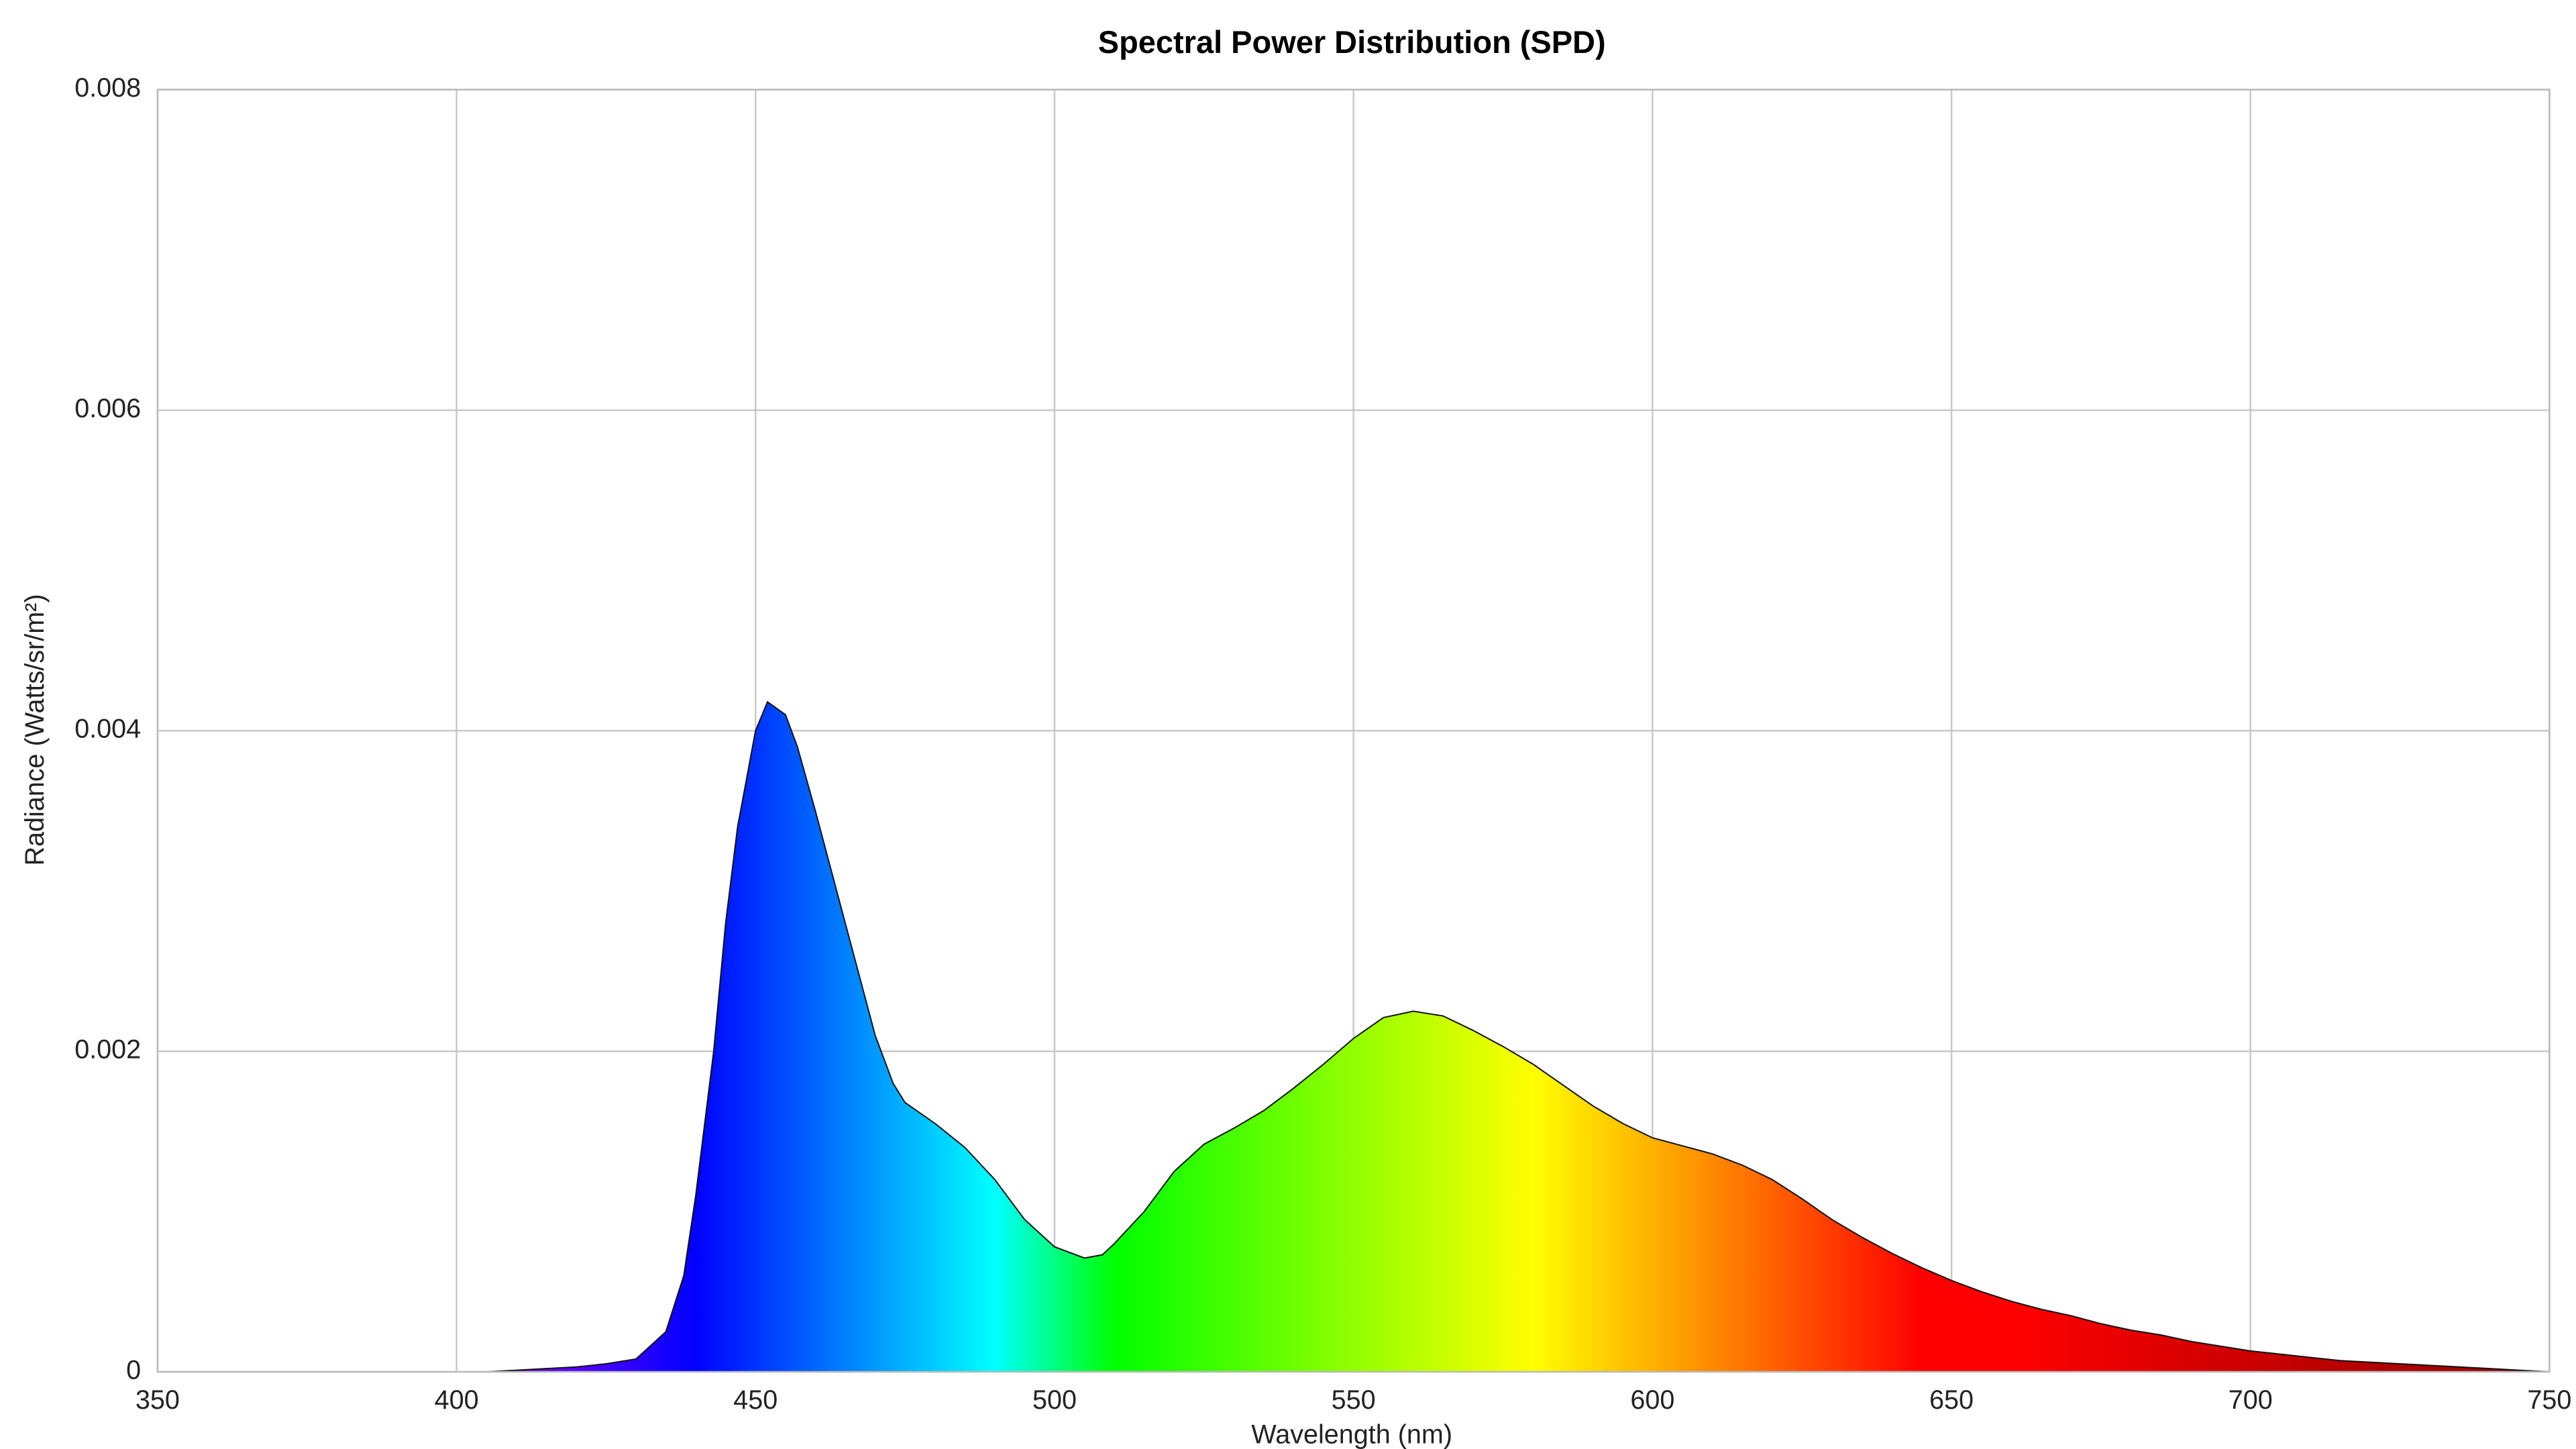  What do you see at coordinates (107, 729) in the screenshot?
I see `y-tick-label: 0.004` at bounding box center [107, 729].